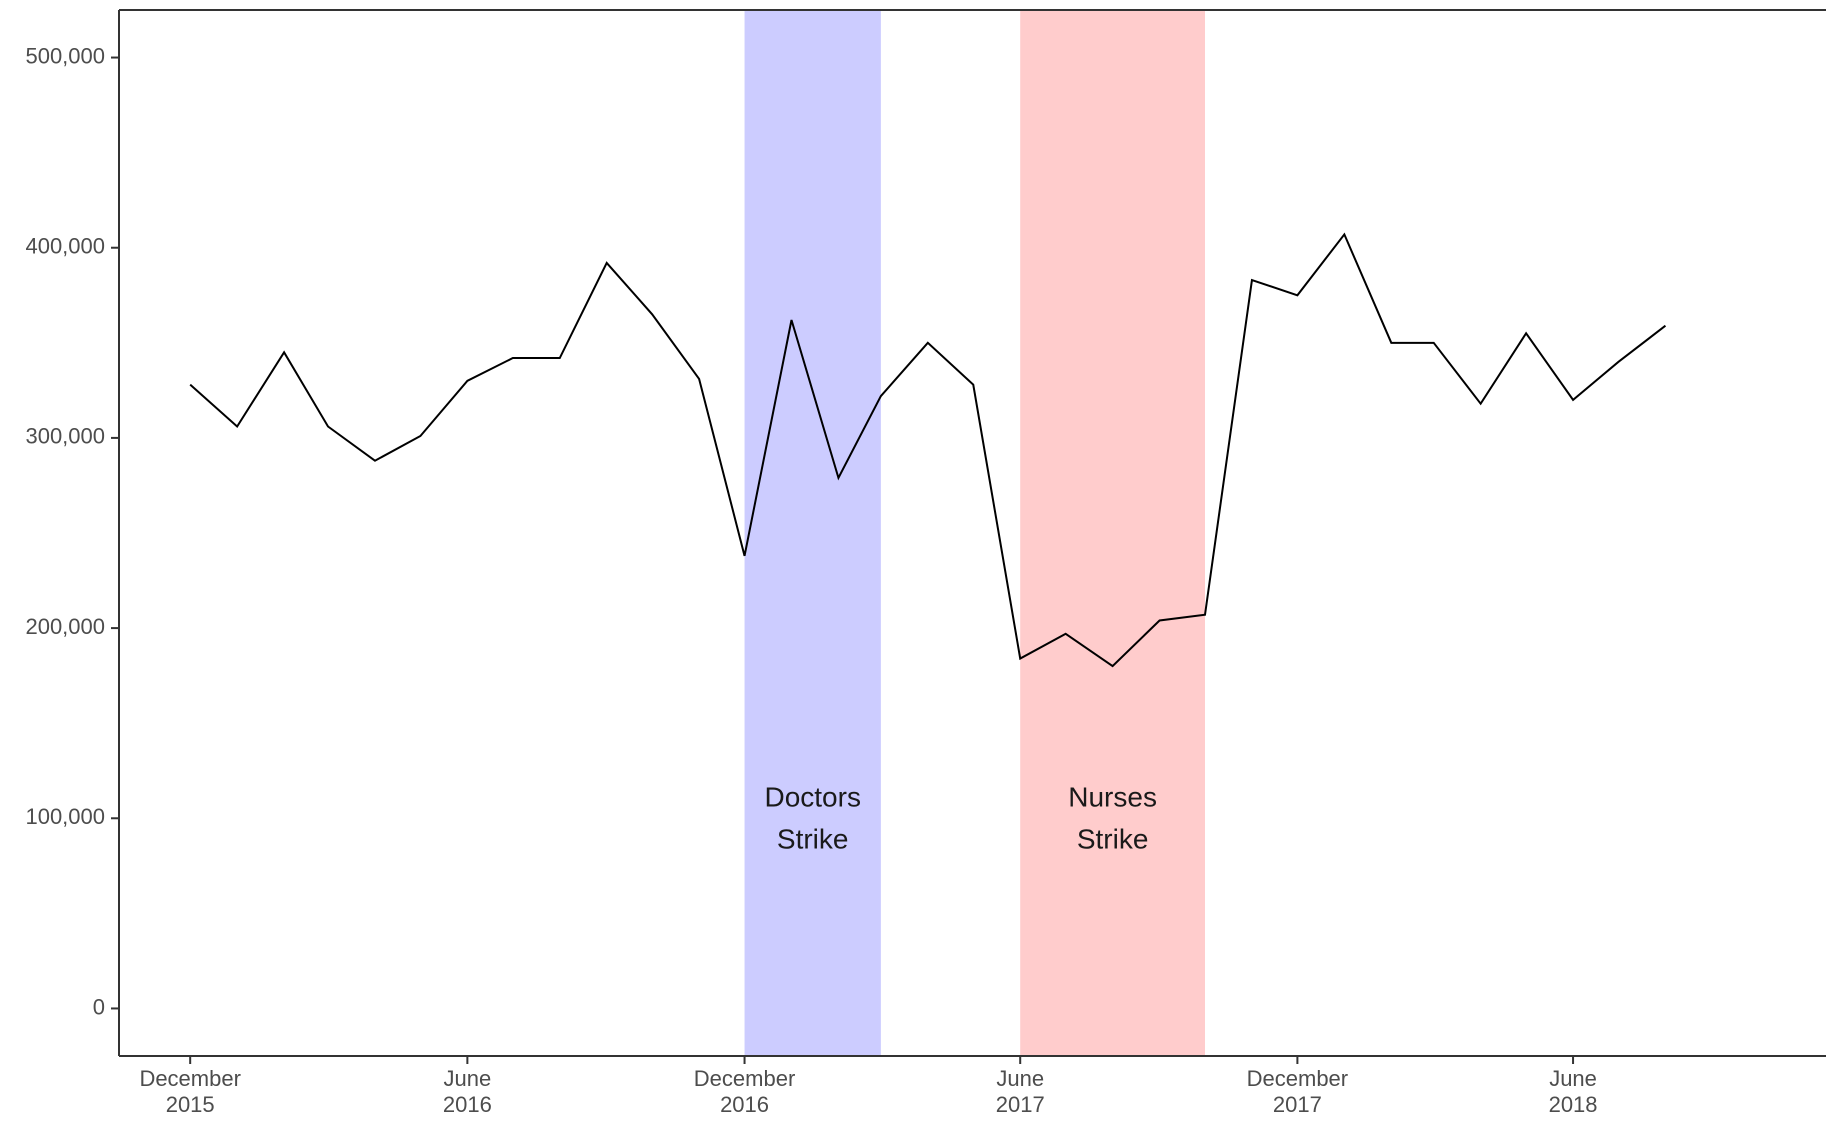 This screenshot has height=1124, width=1826. Describe the element at coordinates (65, 55) in the screenshot. I see `y-tick-label: 500,000` at that location.